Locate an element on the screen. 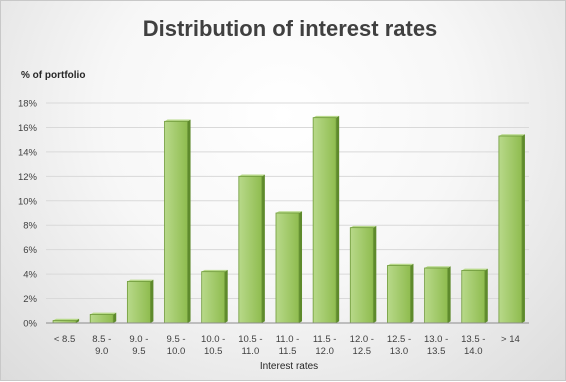  x-tick-label: 11.5 -12.0 is located at coordinates (325, 345).